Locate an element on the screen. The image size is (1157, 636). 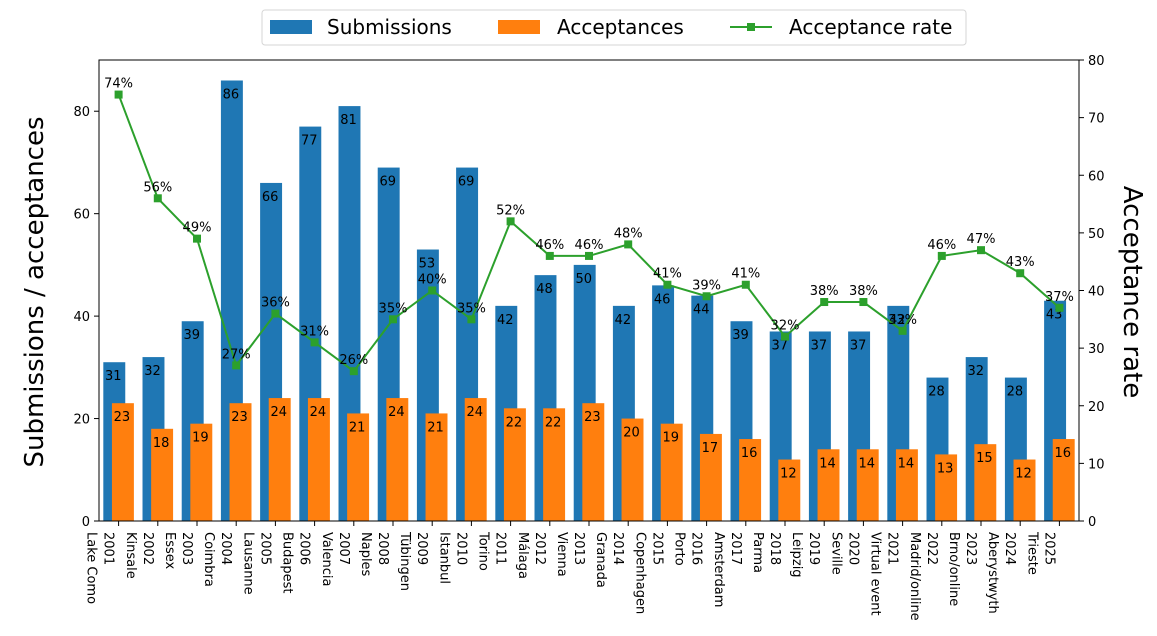
x-tick-label-line: 2004 is located at coordinates (225, 548).